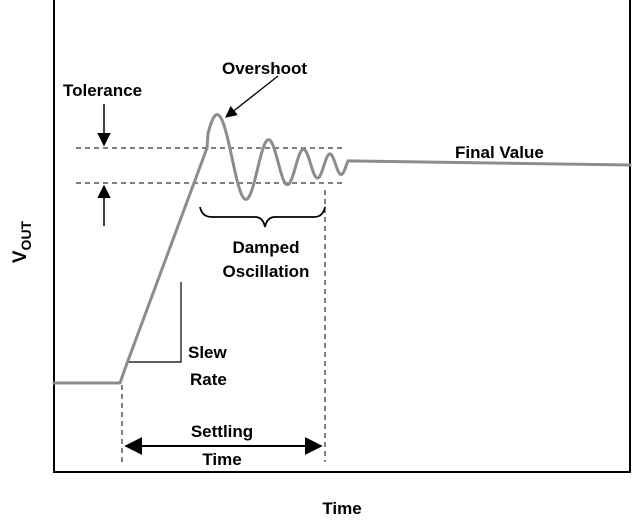 The height and width of the screenshot is (520, 642). Describe the element at coordinates (221, 459) in the screenshot. I see `settling-time-label-line2: Time` at that location.